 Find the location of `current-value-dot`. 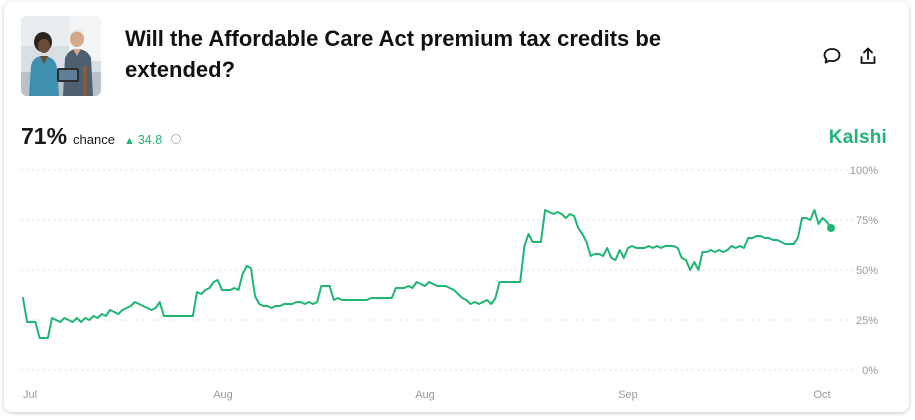

current-value-dot is located at coordinates (831, 228).